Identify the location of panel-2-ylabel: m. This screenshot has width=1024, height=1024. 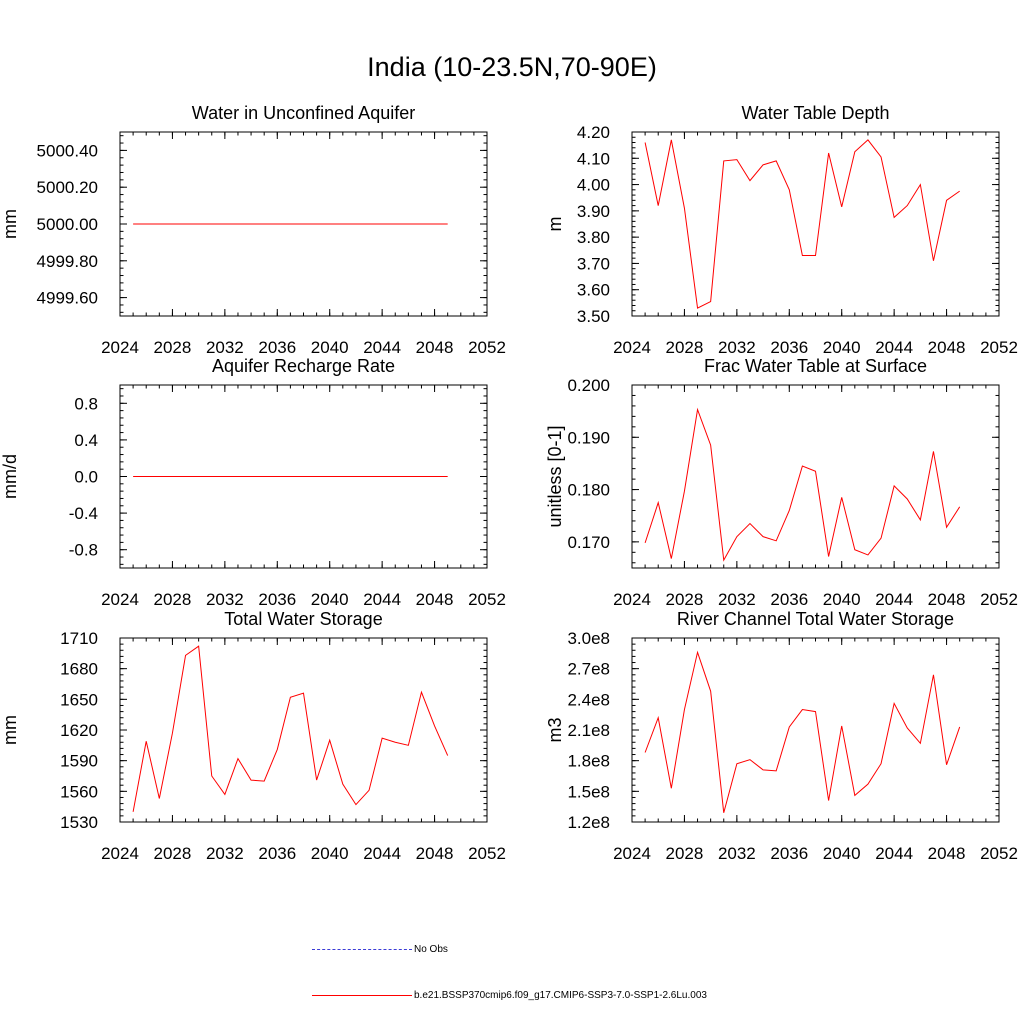
(555, 224).